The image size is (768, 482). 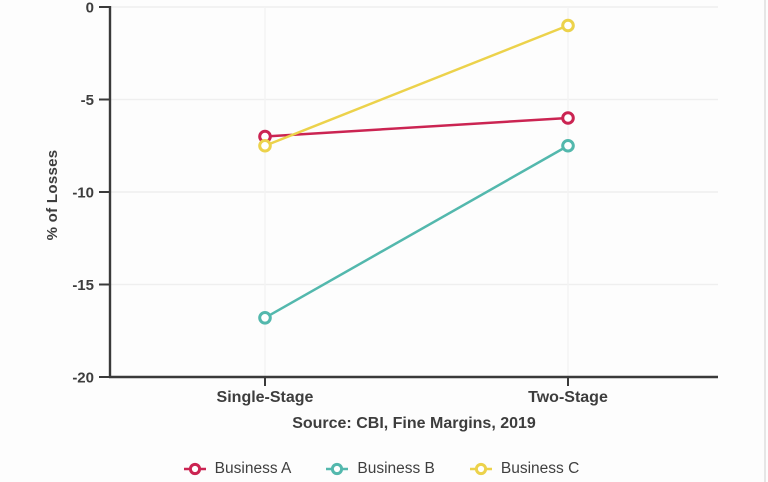 What do you see at coordinates (416, 85) in the screenshot?
I see `series-line-business-c` at bounding box center [416, 85].